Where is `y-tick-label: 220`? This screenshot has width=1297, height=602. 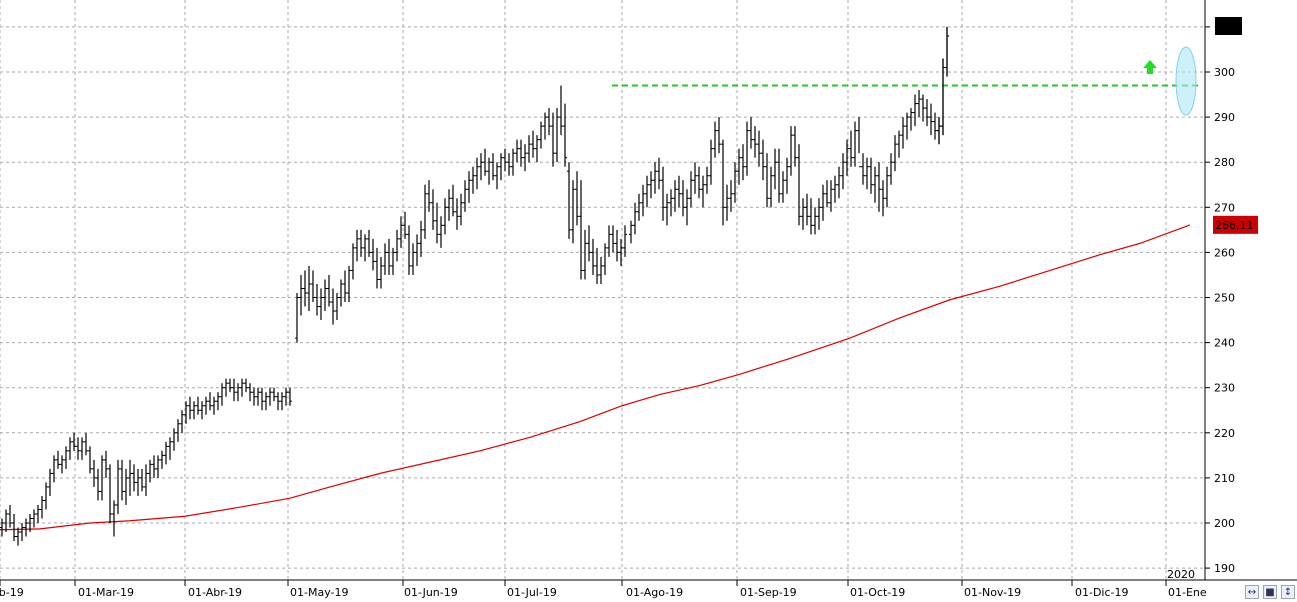 y-tick-label: 220 is located at coordinates (1224, 433).